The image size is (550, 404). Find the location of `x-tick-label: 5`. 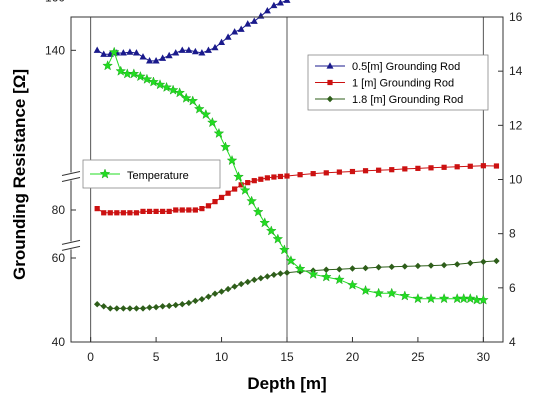

x-tick-label: 5 is located at coordinates (156, 357).